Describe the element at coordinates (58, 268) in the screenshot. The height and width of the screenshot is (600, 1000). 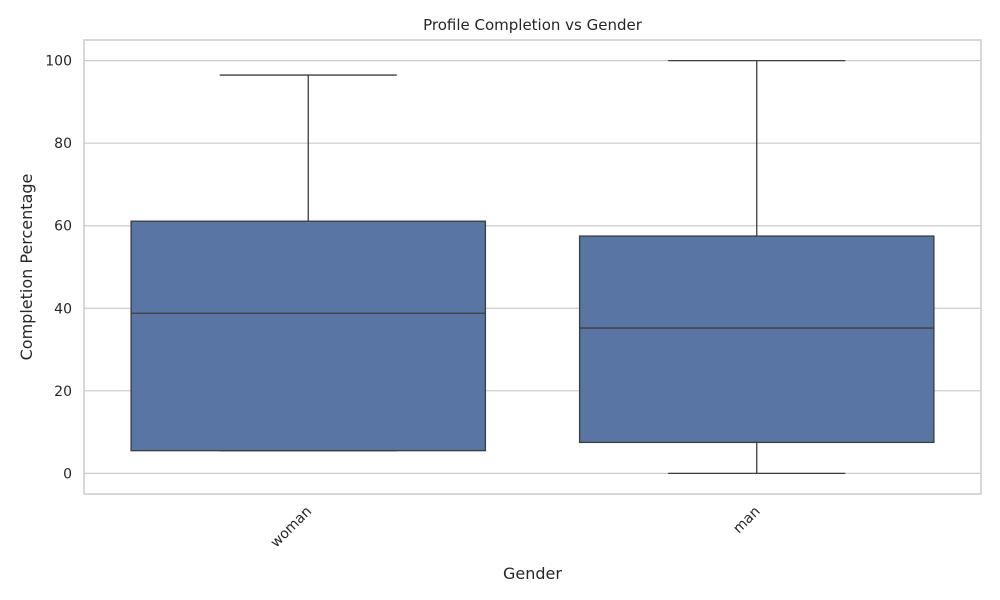
I see `y-tick-labels: 0 20 40 60 80 100` at that location.